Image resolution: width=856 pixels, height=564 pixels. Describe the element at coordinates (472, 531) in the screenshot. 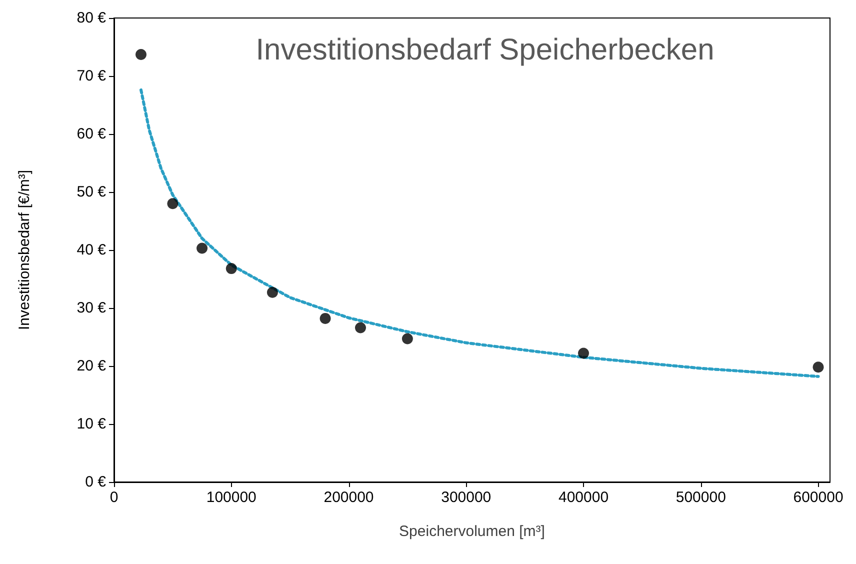

I see `x-axis-title: Speichervolumen [m³]` at that location.